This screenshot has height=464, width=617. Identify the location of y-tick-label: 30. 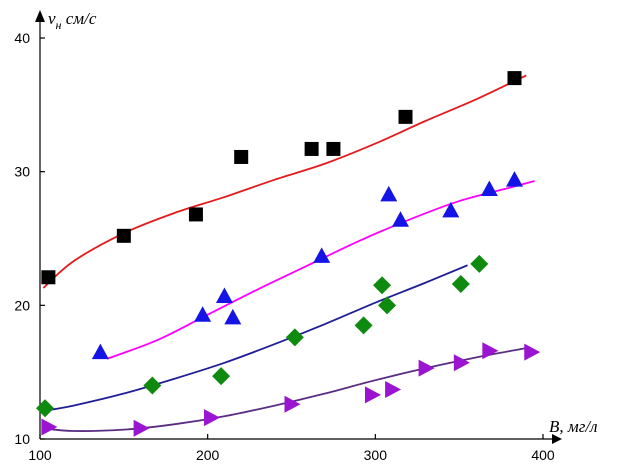
(22, 172).